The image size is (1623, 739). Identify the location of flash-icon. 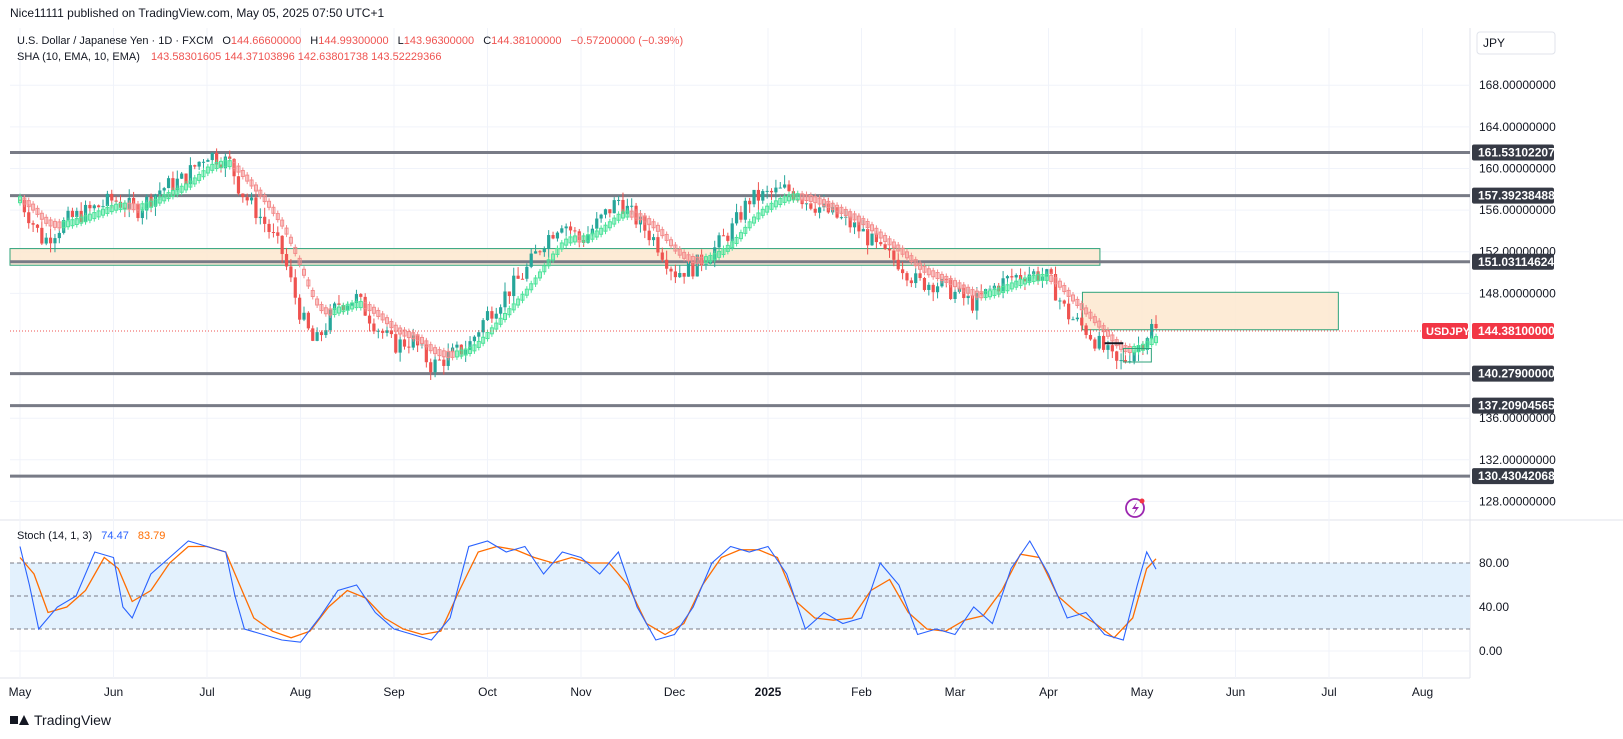
(1135, 508).